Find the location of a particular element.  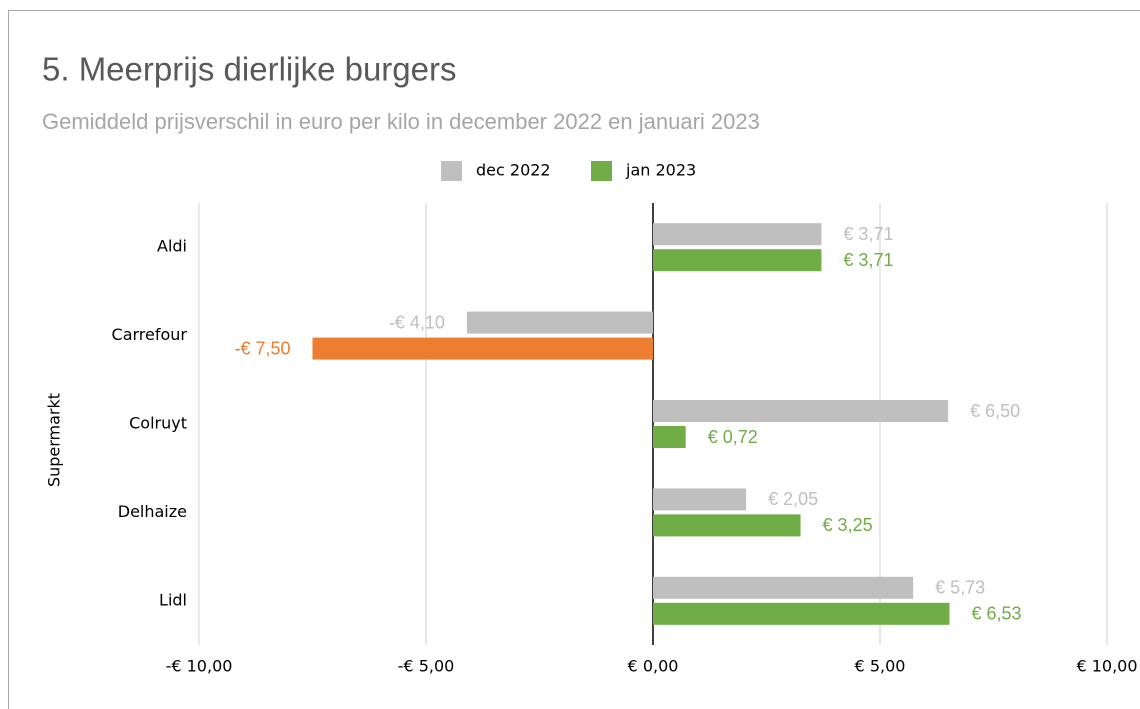

category-label: Colruyt is located at coordinates (158, 423).